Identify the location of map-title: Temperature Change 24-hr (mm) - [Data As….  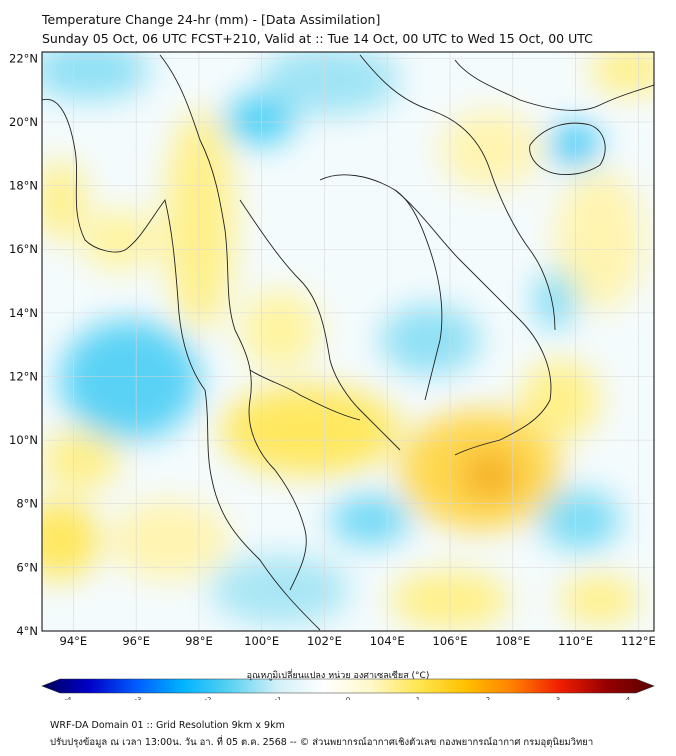
(211, 19).